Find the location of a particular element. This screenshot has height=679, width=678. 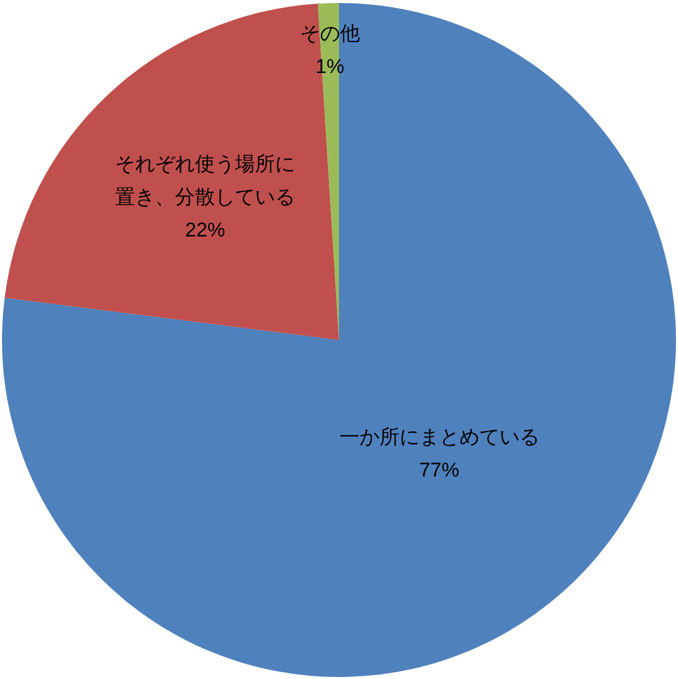

slice-label: 一か所にまとめている is located at coordinates (439, 437).